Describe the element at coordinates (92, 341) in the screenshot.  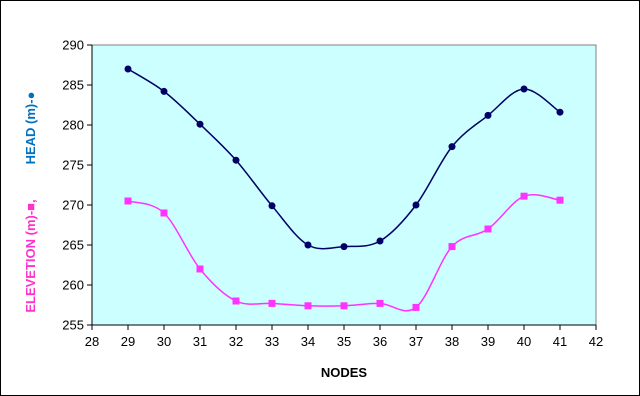
I see `x-tick-label: 28` at that location.